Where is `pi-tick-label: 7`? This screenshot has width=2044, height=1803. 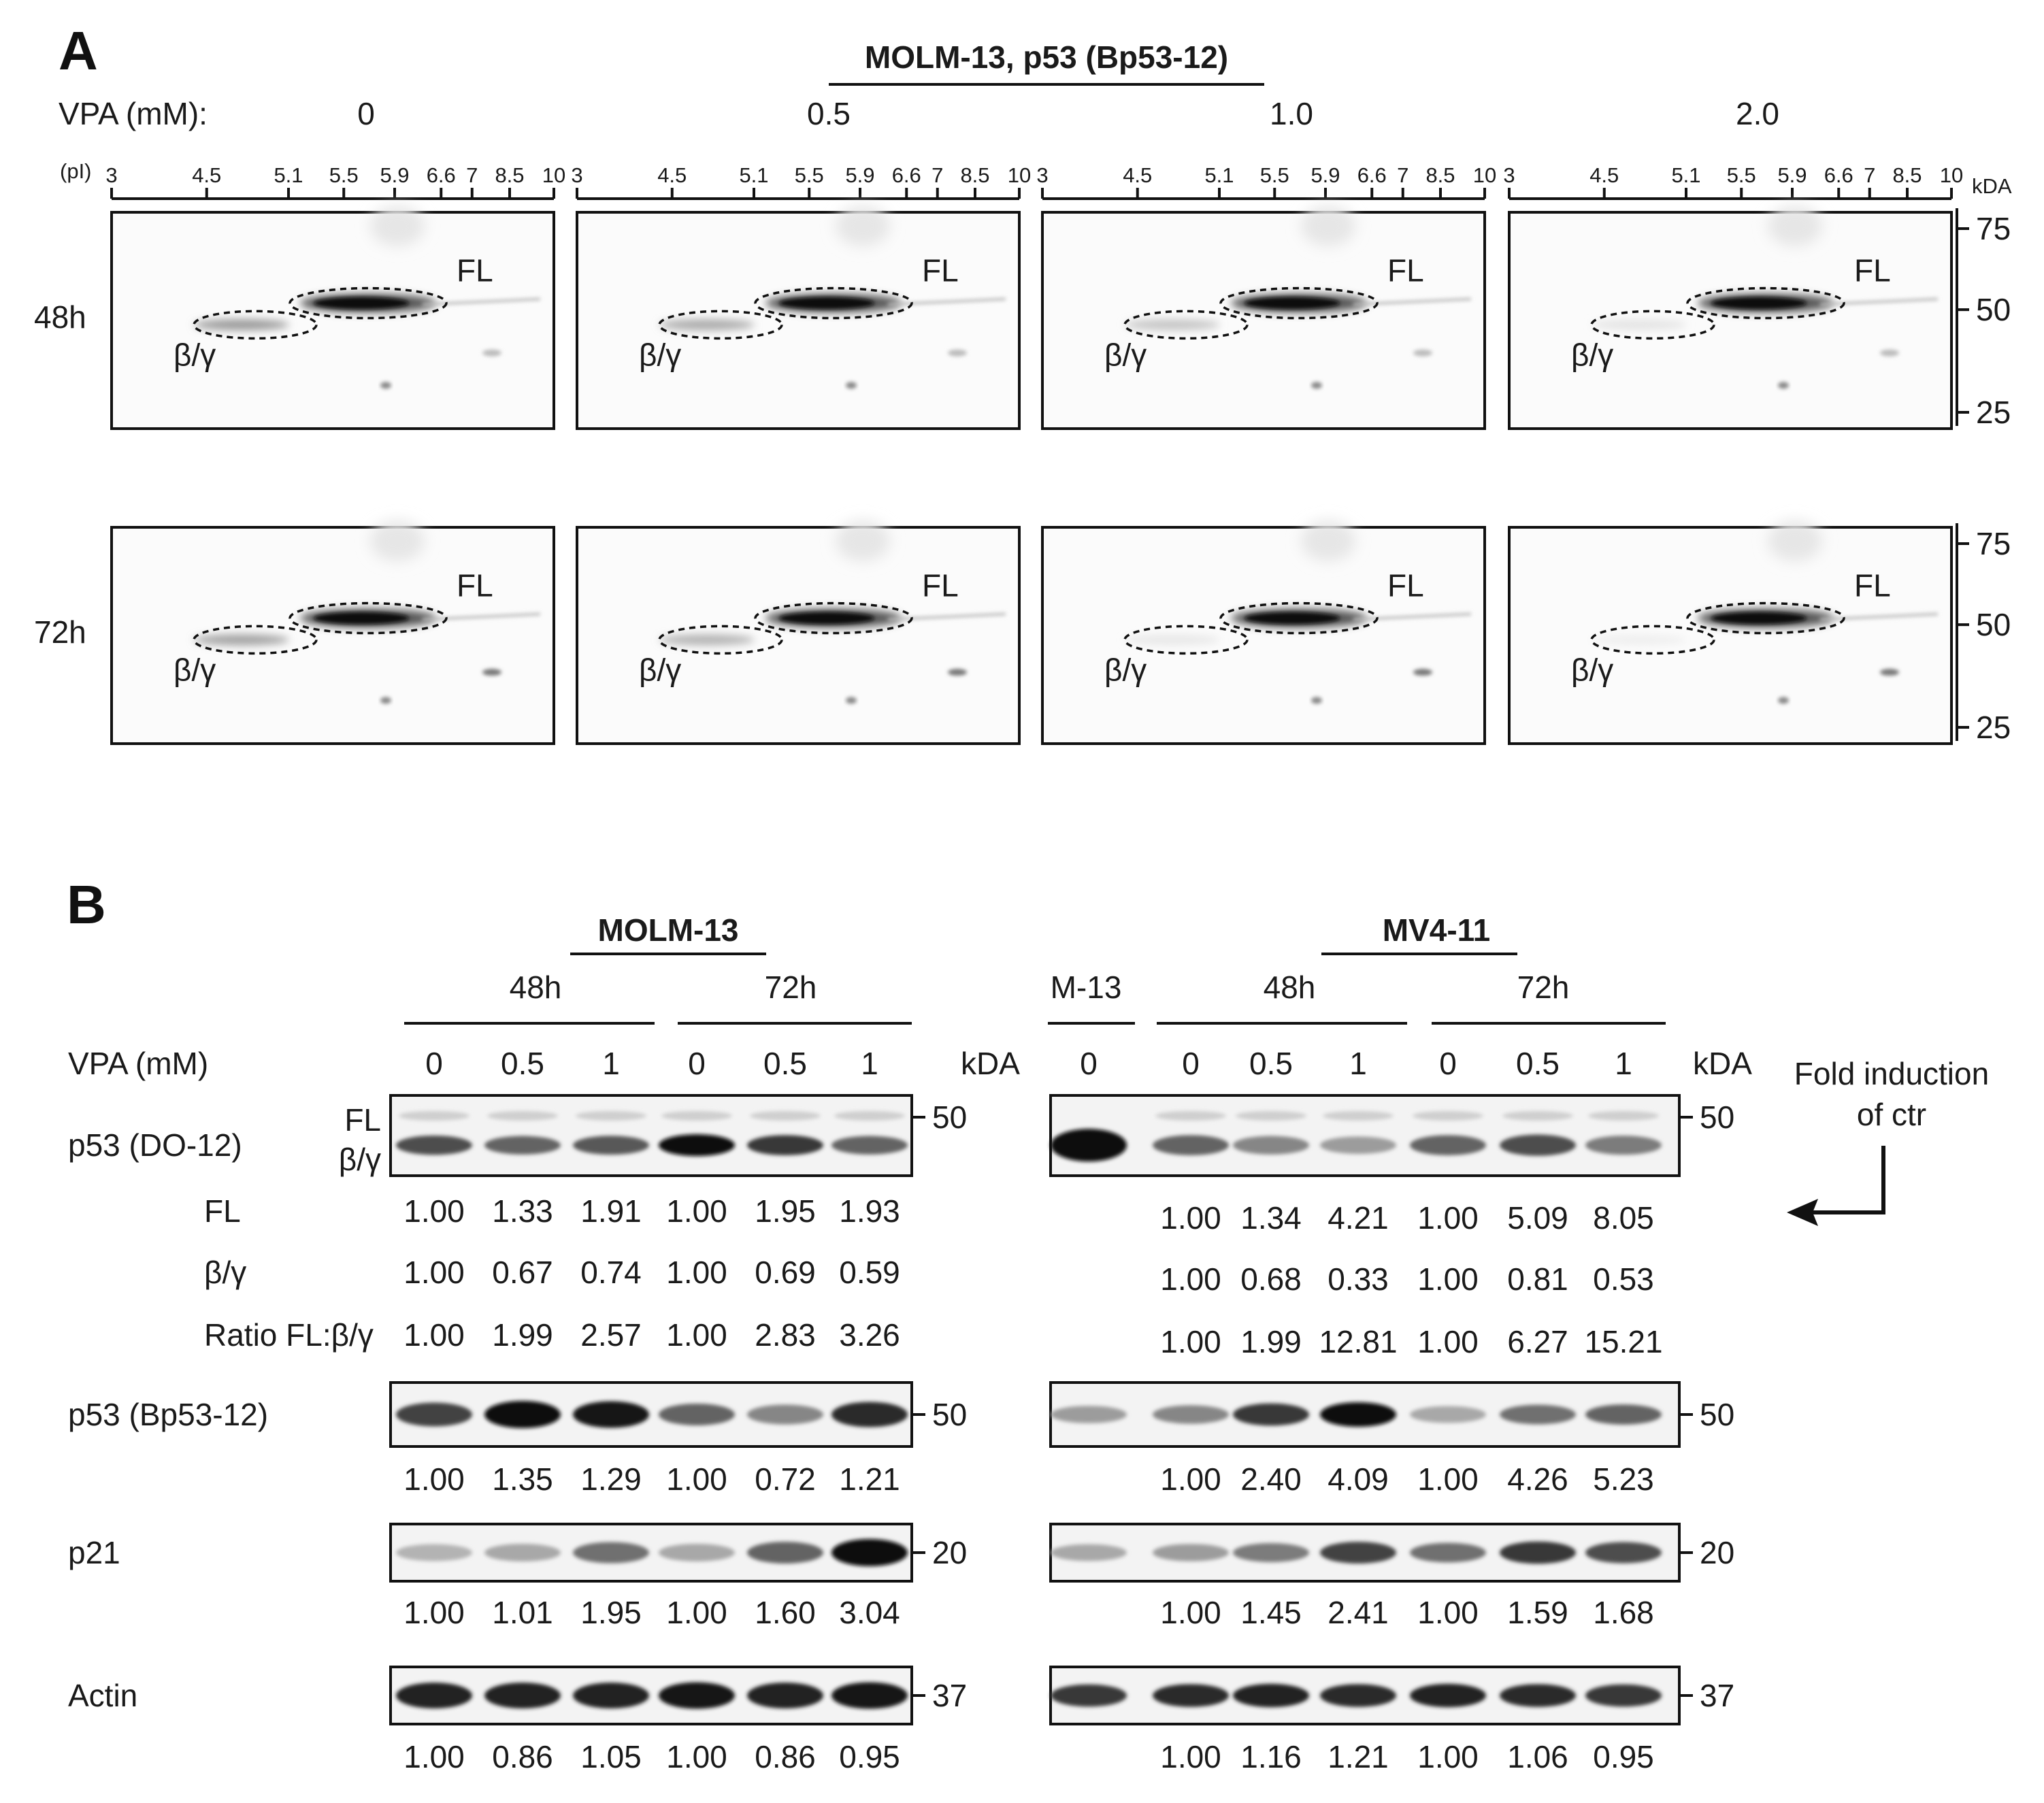 pi-tick-label: 7 is located at coordinates (937, 175).